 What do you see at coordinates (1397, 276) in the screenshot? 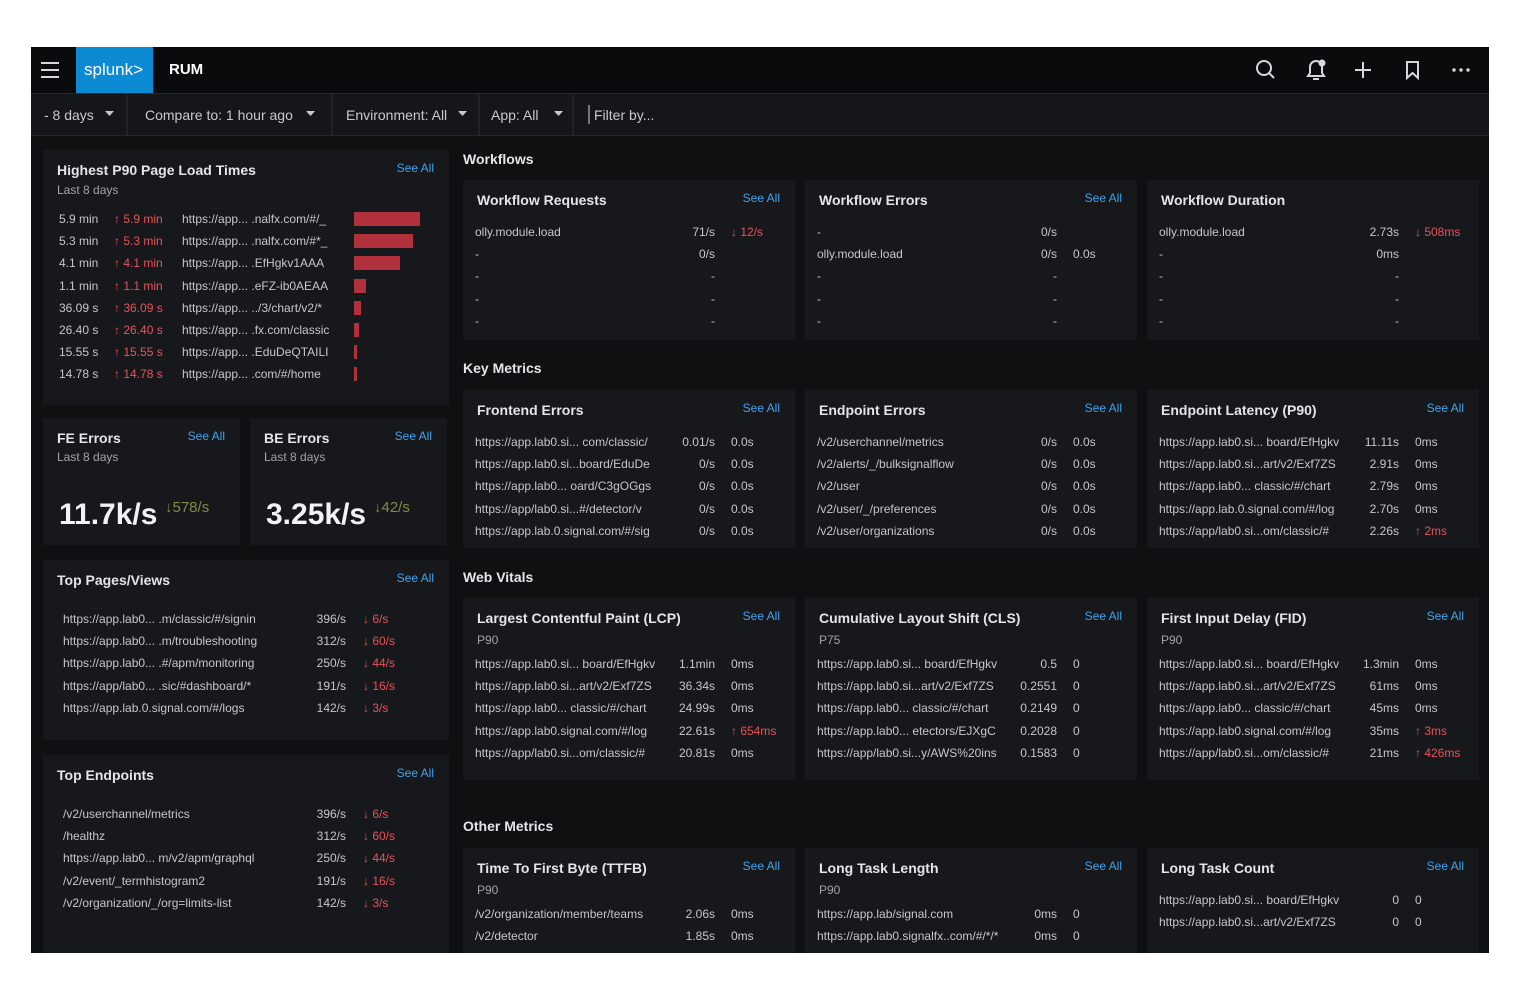
I see `row-value: -` at bounding box center [1397, 276].